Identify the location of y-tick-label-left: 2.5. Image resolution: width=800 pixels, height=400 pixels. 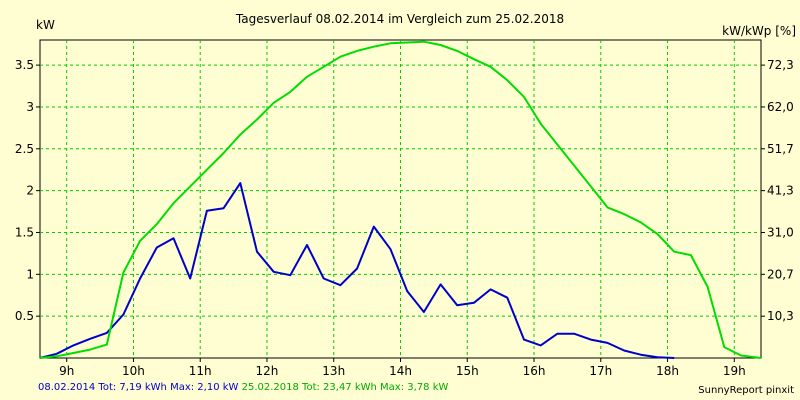
(24, 149).